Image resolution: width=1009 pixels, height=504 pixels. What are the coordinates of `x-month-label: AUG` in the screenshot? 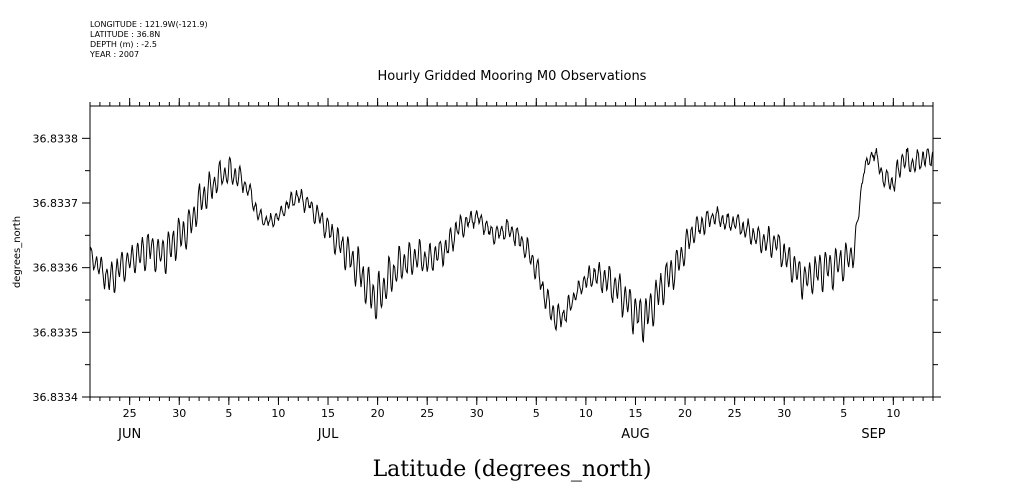 It's located at (635, 434).